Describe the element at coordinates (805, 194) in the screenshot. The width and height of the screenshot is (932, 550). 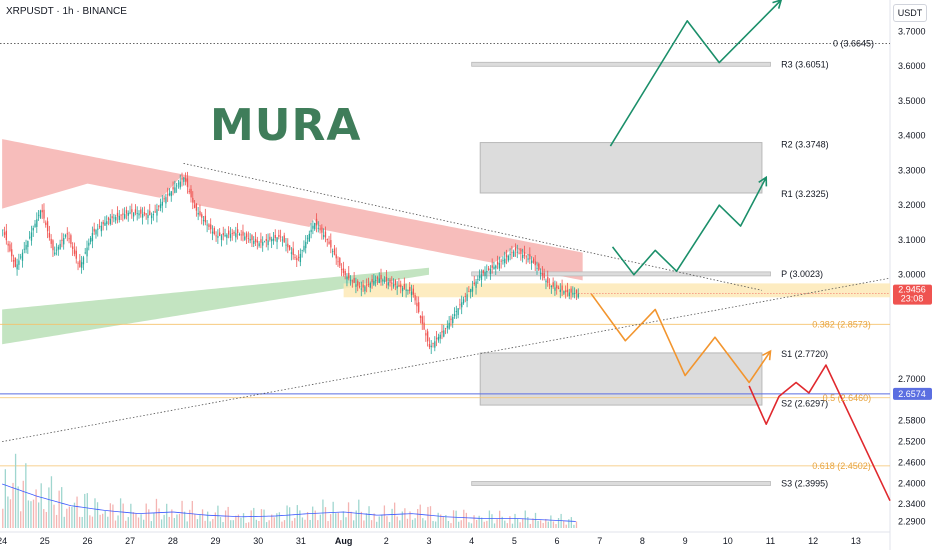
I see `pivot-label-r1: R1 (3.2325)` at that location.